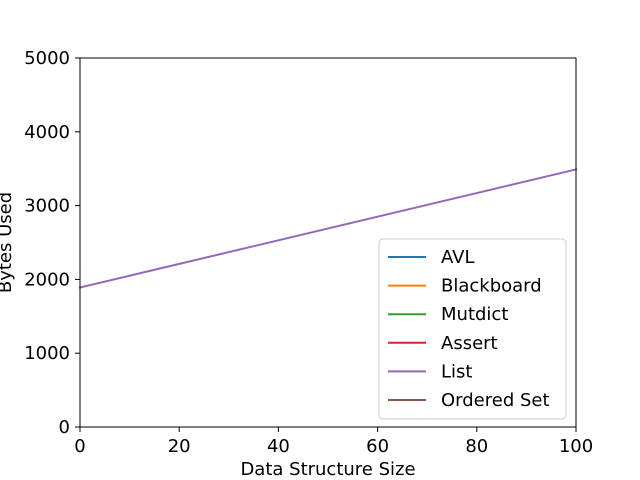 The image size is (640, 480). What do you see at coordinates (47, 279) in the screenshot?
I see `y-tick-label: 2000` at bounding box center [47, 279].